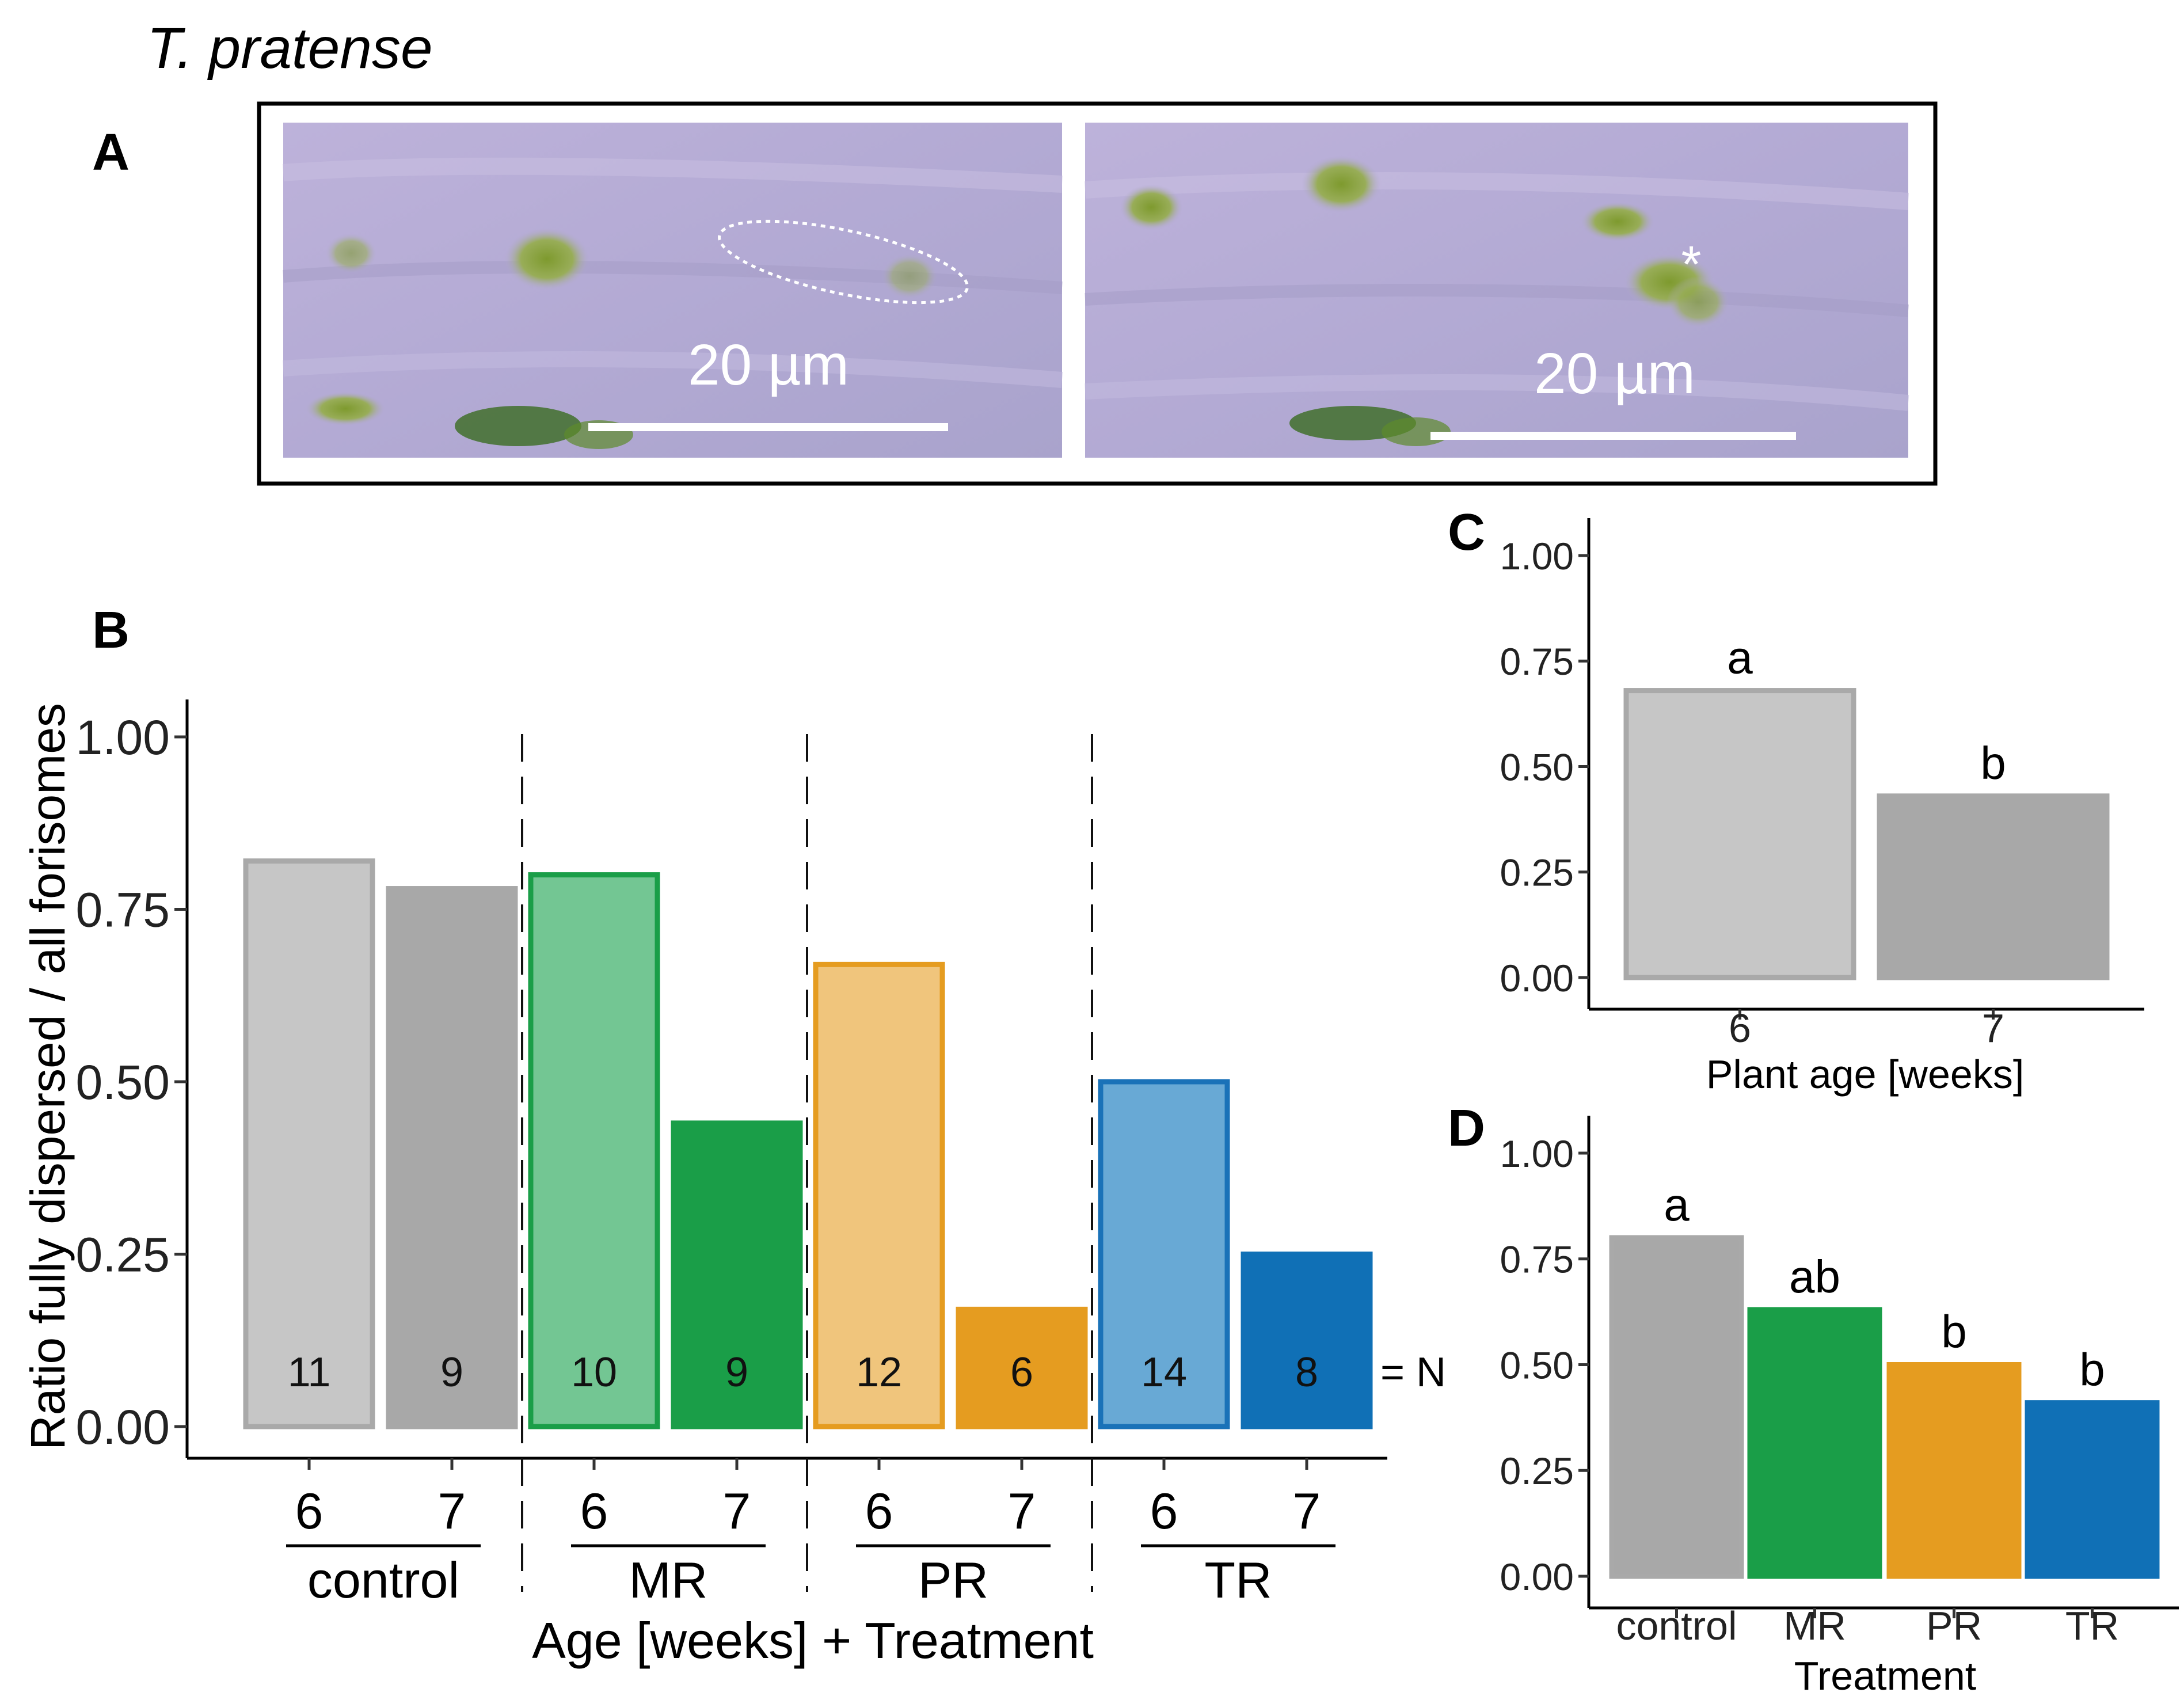 The width and height of the screenshot is (2184, 1696). Describe the element at coordinates (1814, 1276) in the screenshot. I see `significance-letter: ab` at that location.